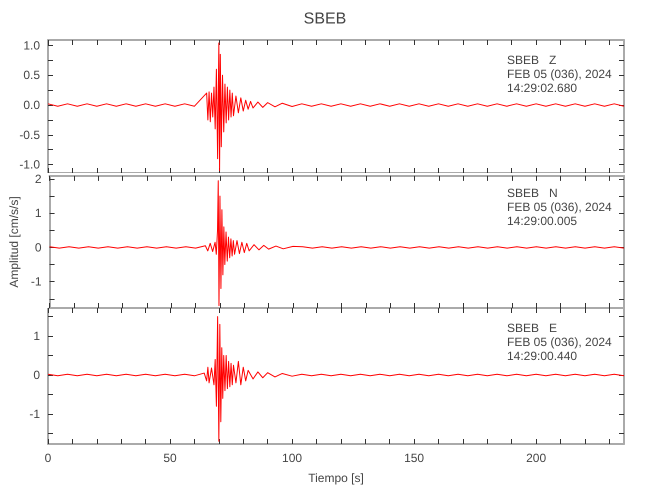 The width and height of the screenshot is (650, 500). What do you see at coordinates (532, 193) in the screenshot?
I see `annotation: SBEB N` at bounding box center [532, 193].